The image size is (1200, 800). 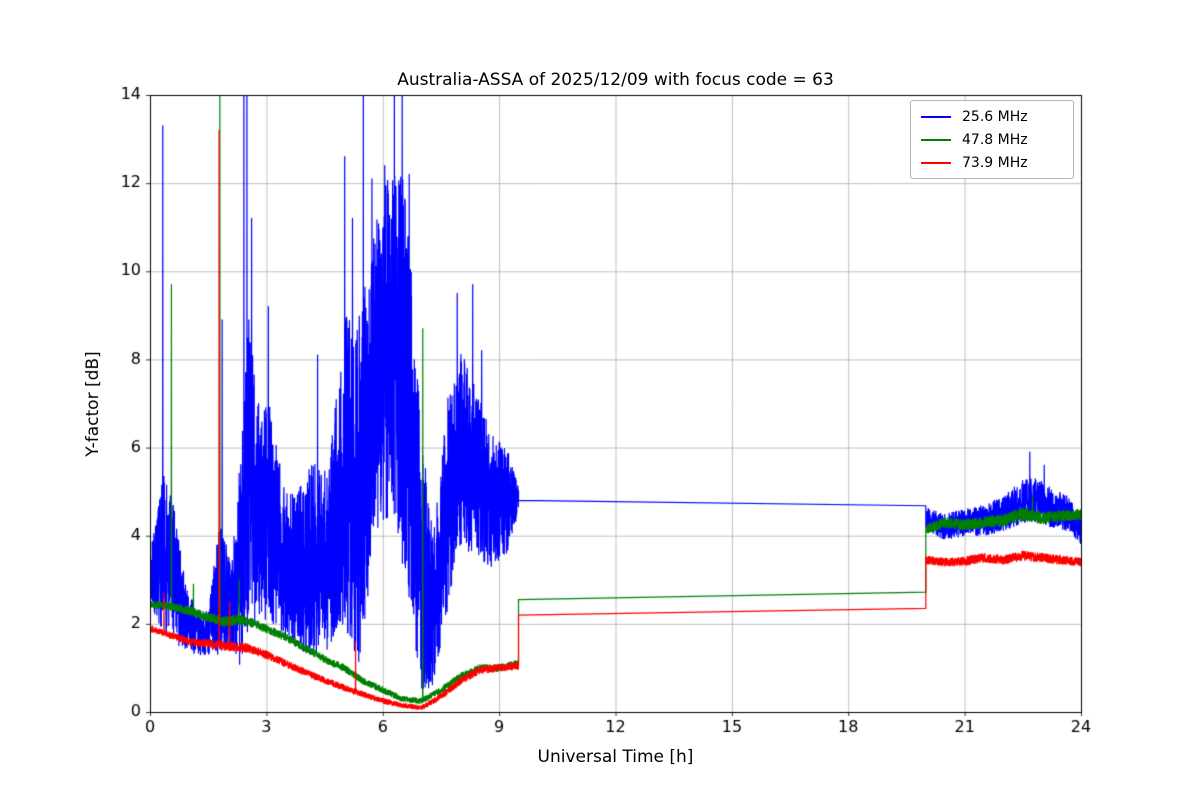 What do you see at coordinates (995, 116) in the screenshot?
I see `legend-label: 25.6 MHz` at bounding box center [995, 116].